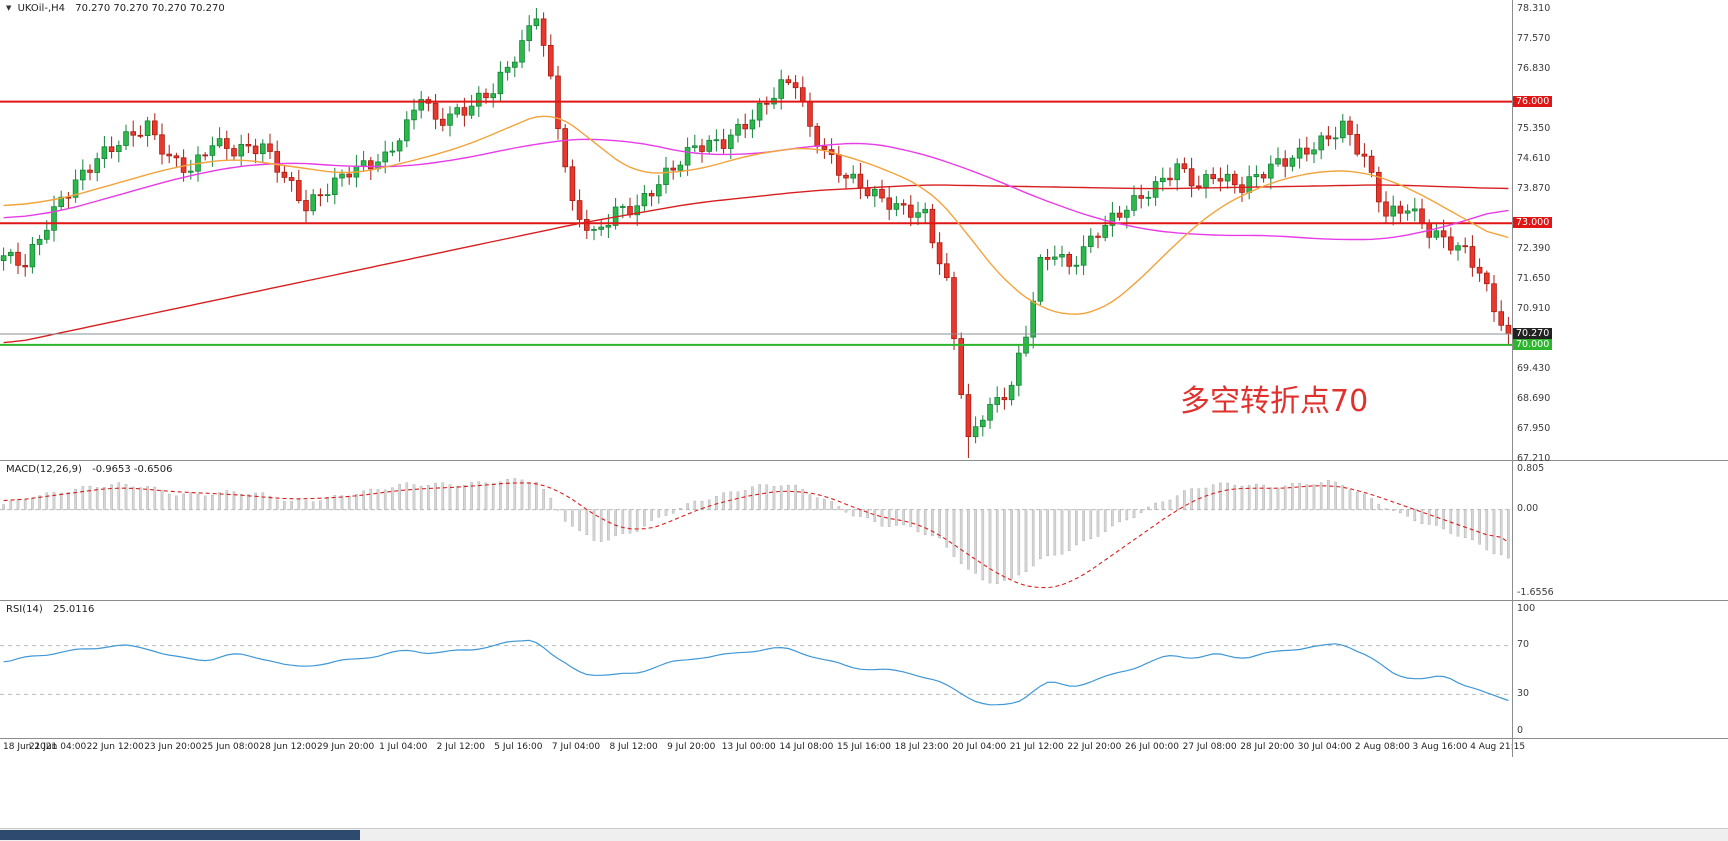 The height and width of the screenshot is (841, 1728). What do you see at coordinates (921, 747) in the screenshot?
I see `time-axis-label: 18 Jul 23:00` at bounding box center [921, 747].